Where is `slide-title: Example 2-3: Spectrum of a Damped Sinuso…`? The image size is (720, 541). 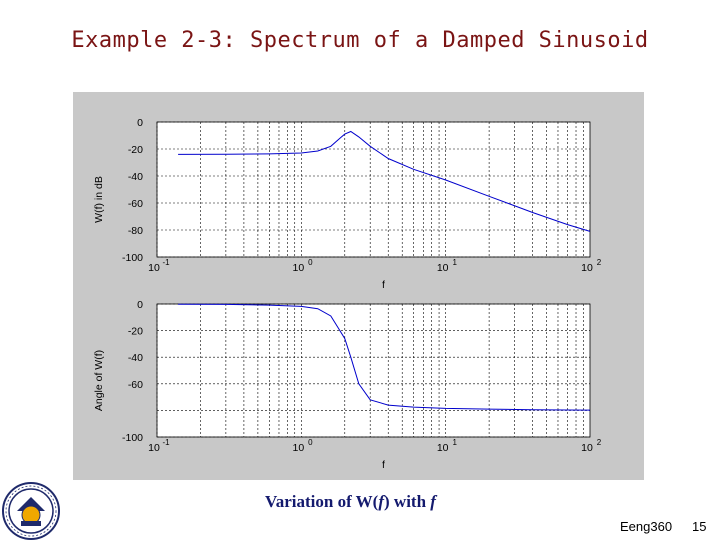 slide-title: Example 2-3: Spectrum of a Damped Sinuso… is located at coordinates (360, 40).